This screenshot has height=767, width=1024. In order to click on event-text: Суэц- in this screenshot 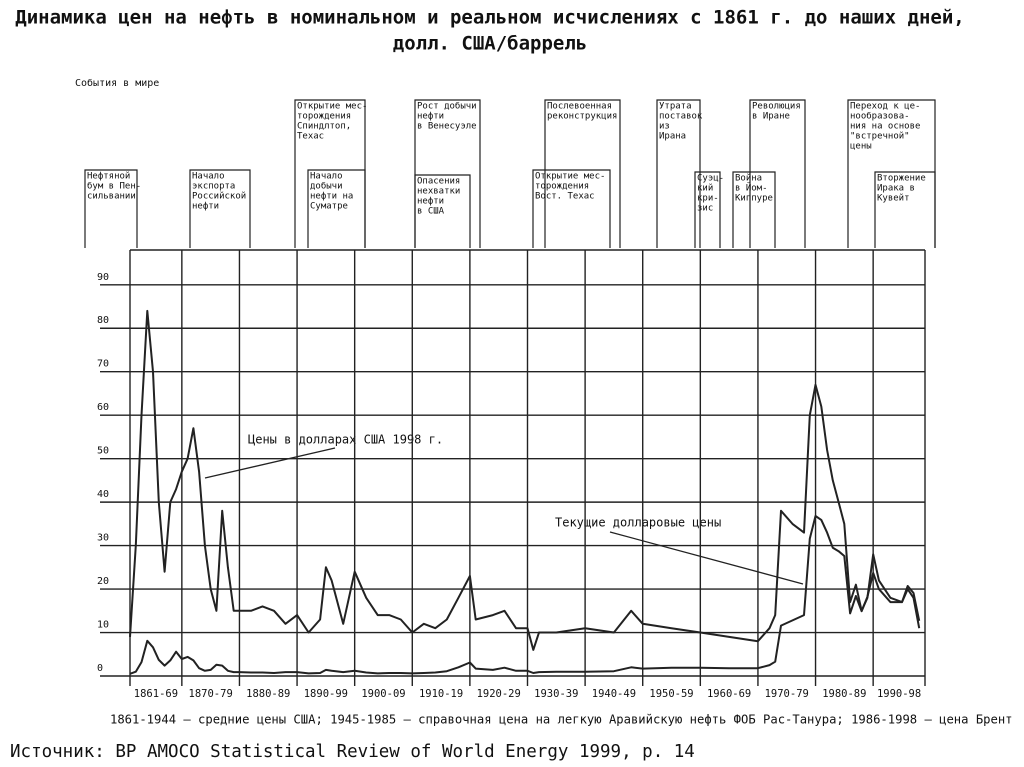, I will do `click(710, 179)`.